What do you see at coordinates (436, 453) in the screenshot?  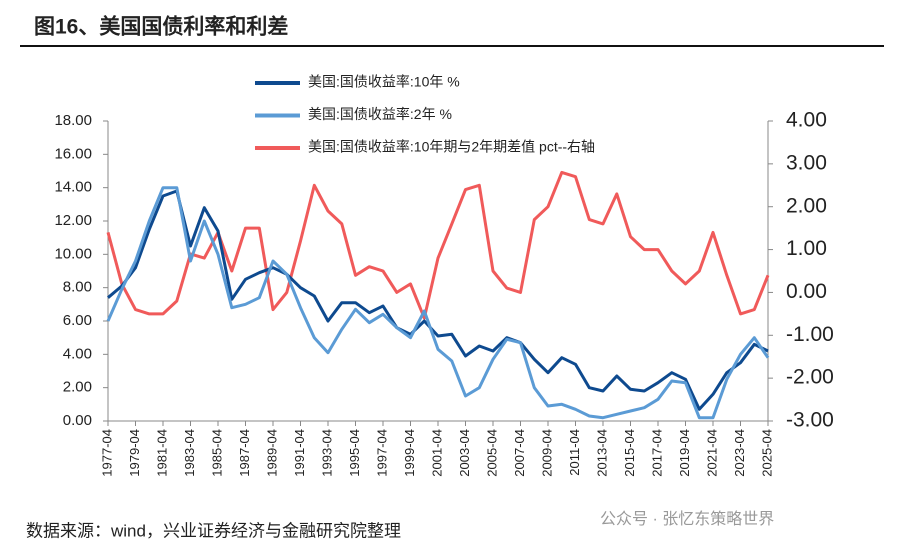 I see `x-tick-label: 2001-04` at bounding box center [436, 453].